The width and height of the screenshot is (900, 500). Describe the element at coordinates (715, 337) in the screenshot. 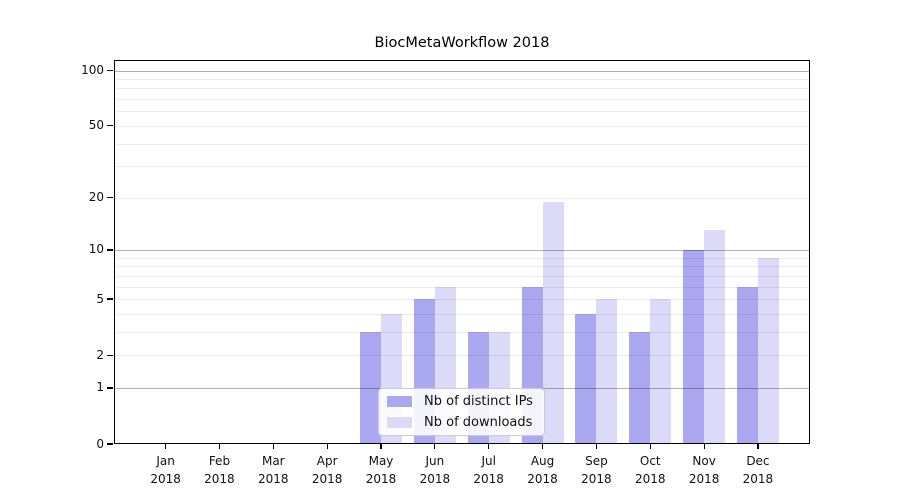

I see `bar-downloads-nov` at that location.